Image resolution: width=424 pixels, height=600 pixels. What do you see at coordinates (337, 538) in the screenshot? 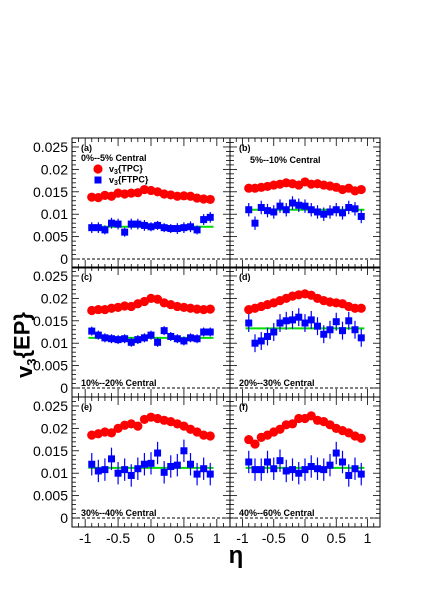
I see `x-tick-label: 0.5` at bounding box center [337, 538].